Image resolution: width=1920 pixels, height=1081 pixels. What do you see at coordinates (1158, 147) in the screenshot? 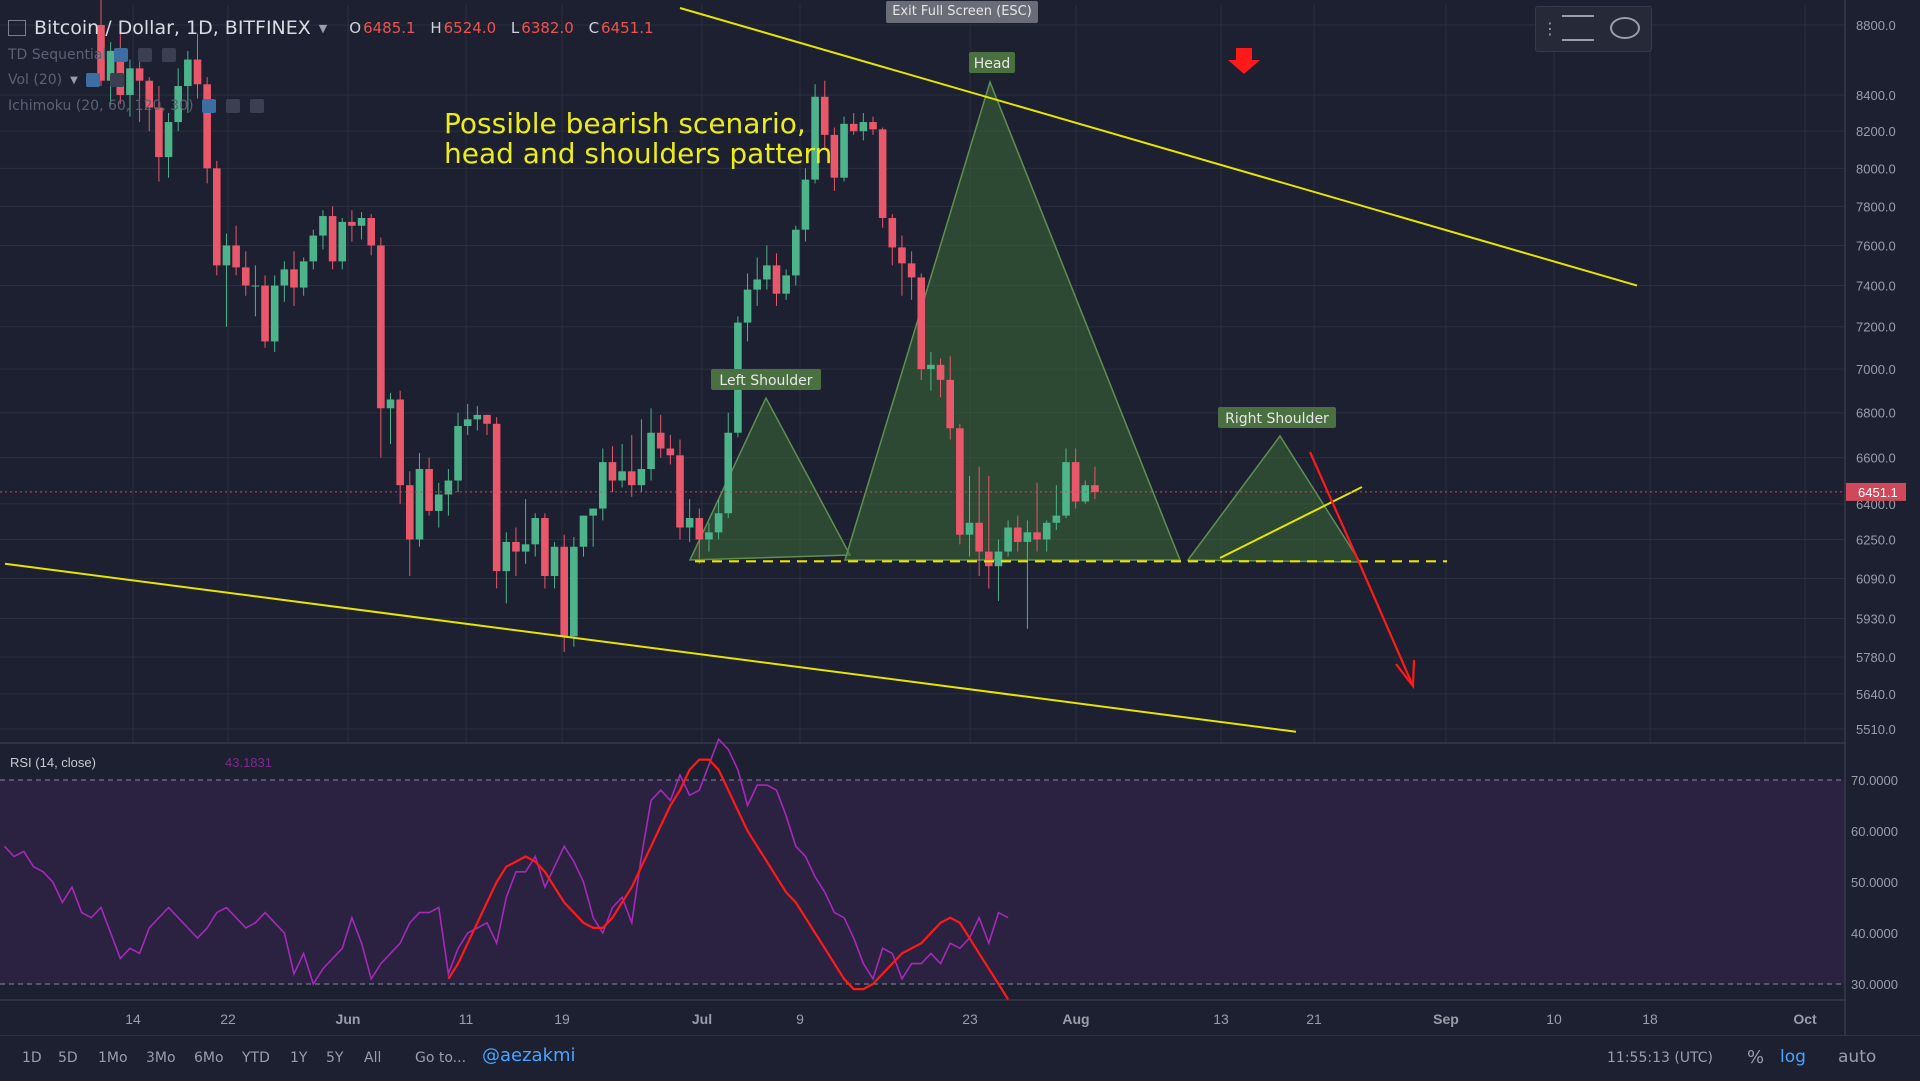
I see `upper-trendline` at bounding box center [1158, 147].